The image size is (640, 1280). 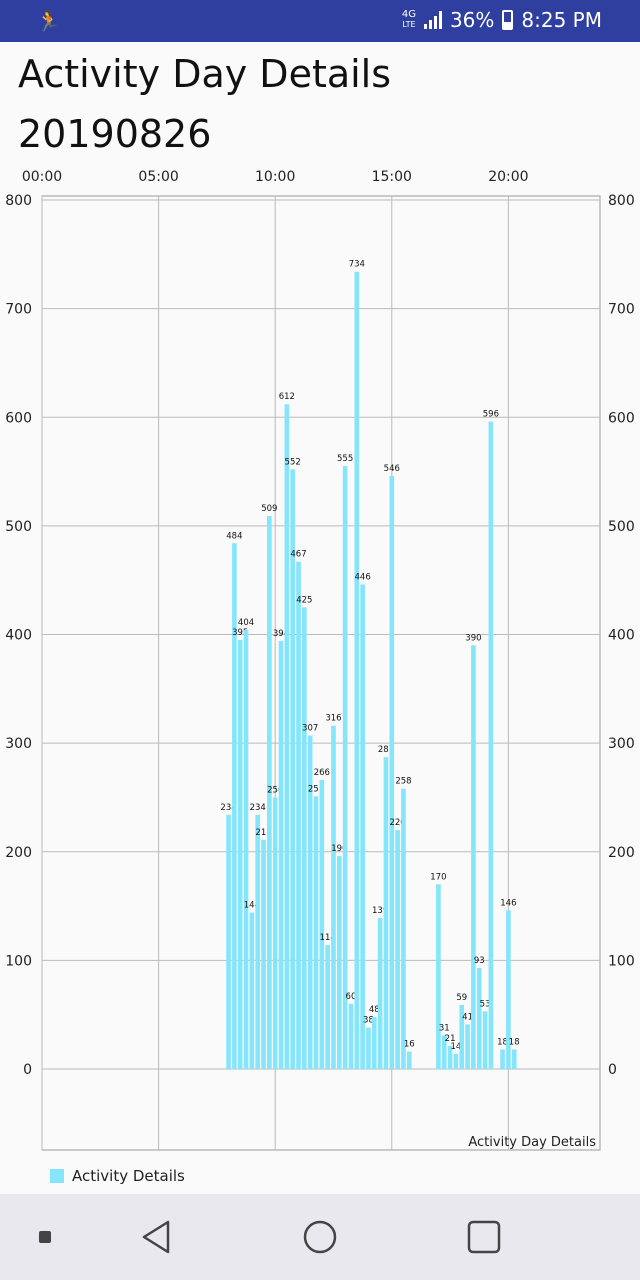 I want to click on bar-value-label: 390, so click(x=473, y=638).